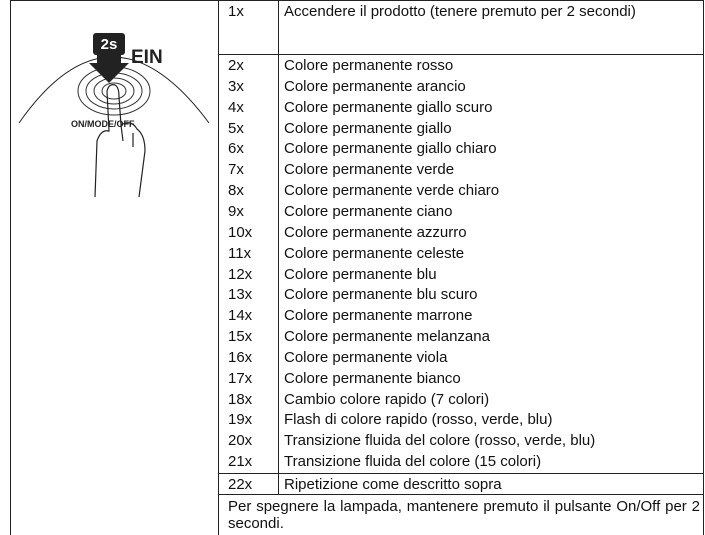 The width and height of the screenshot is (705, 535). I want to click on description: Colore permanente giallo chiaro, so click(390, 149).